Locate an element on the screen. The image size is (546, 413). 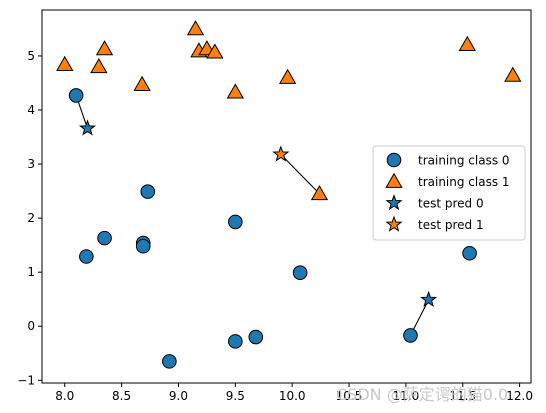
legend-label-0: training class 0 is located at coordinates (464, 161).